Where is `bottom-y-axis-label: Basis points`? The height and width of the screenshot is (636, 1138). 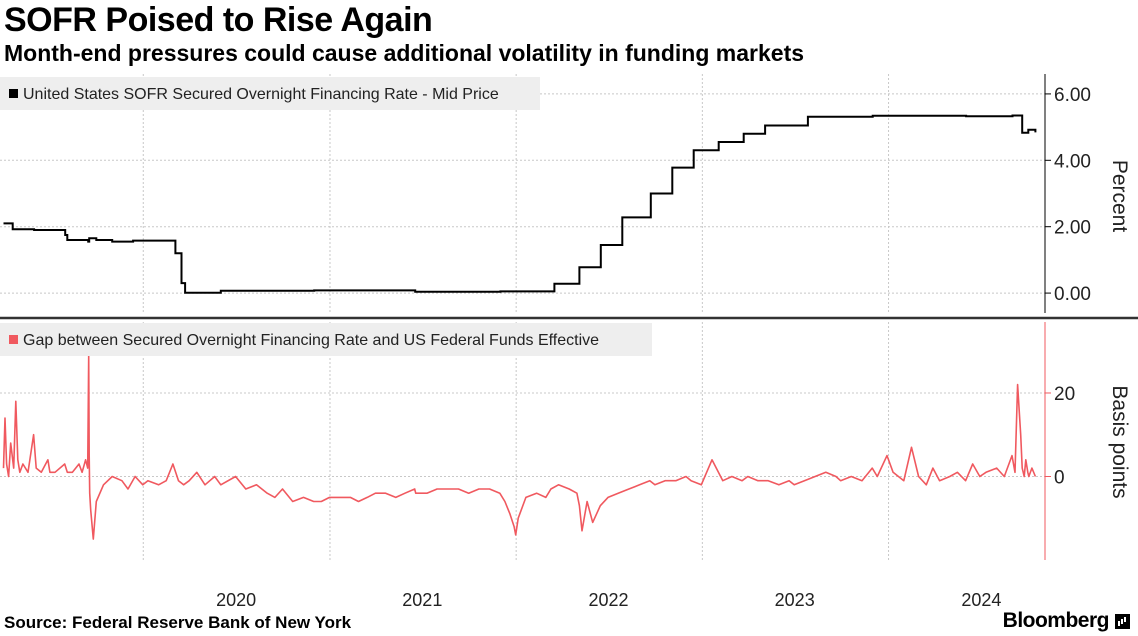
bottom-y-axis-label: Basis points is located at coordinates (1119, 441).